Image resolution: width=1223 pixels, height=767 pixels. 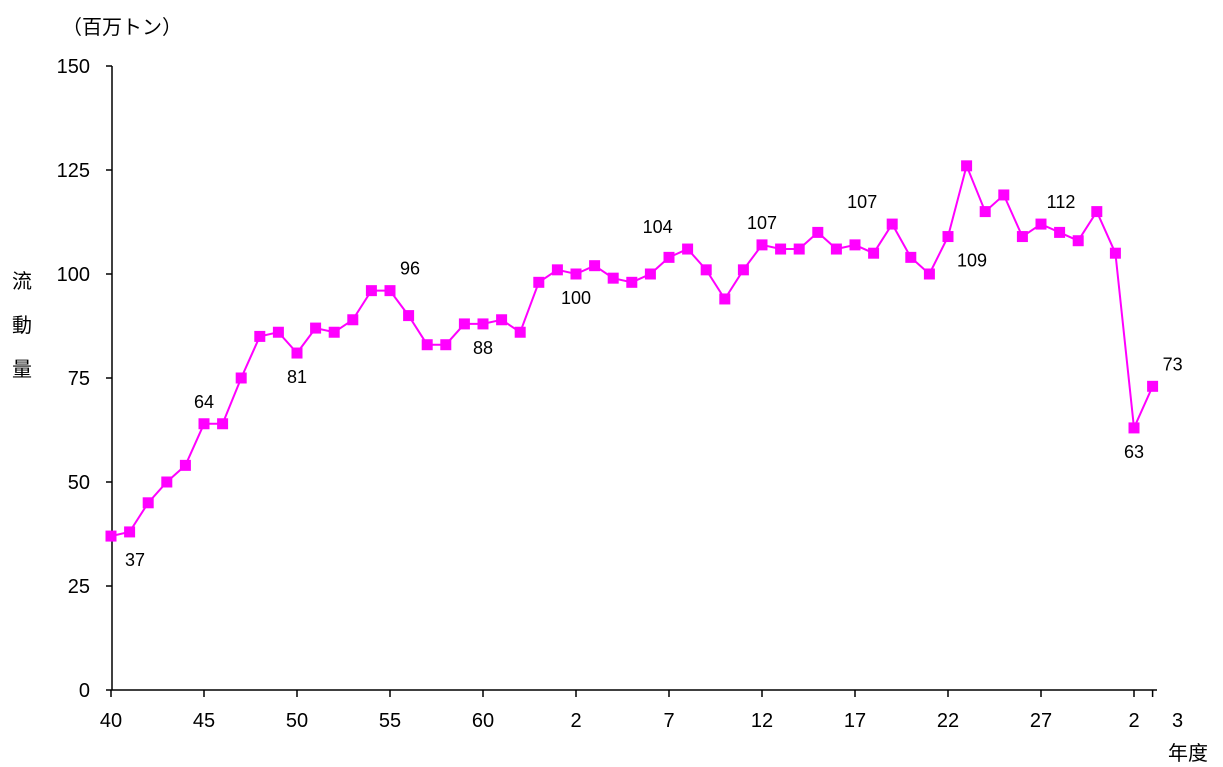 What do you see at coordinates (658, 227) in the screenshot?
I see `data-label: 104` at bounding box center [658, 227].